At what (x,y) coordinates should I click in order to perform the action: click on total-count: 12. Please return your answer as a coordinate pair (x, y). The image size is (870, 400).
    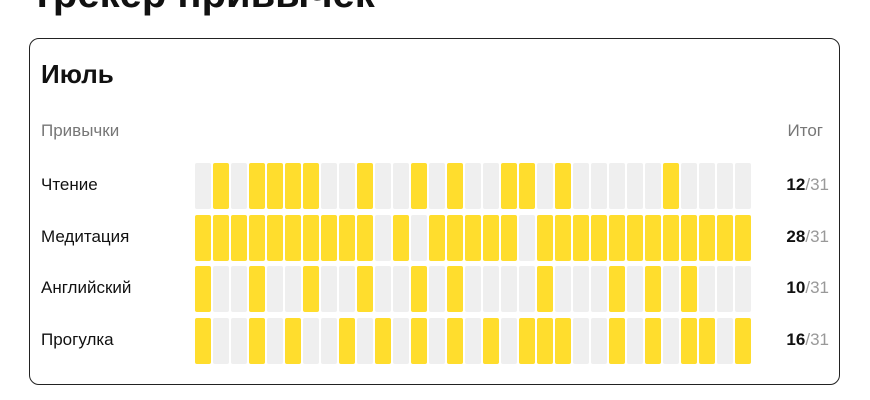
    Looking at the image, I should click on (796, 184).